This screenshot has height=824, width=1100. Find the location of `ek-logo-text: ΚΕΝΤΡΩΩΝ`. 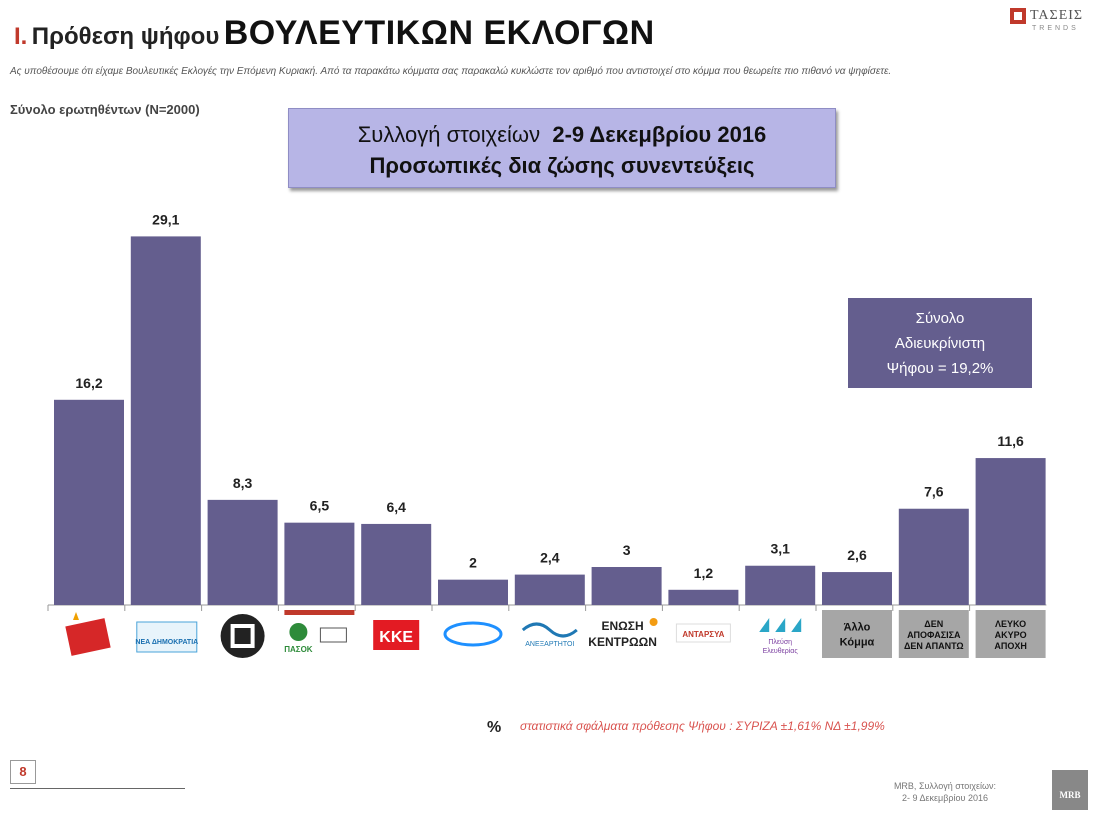

ek-logo-text: ΚΕΝΤΡΩΩΝ is located at coordinates (622, 642).